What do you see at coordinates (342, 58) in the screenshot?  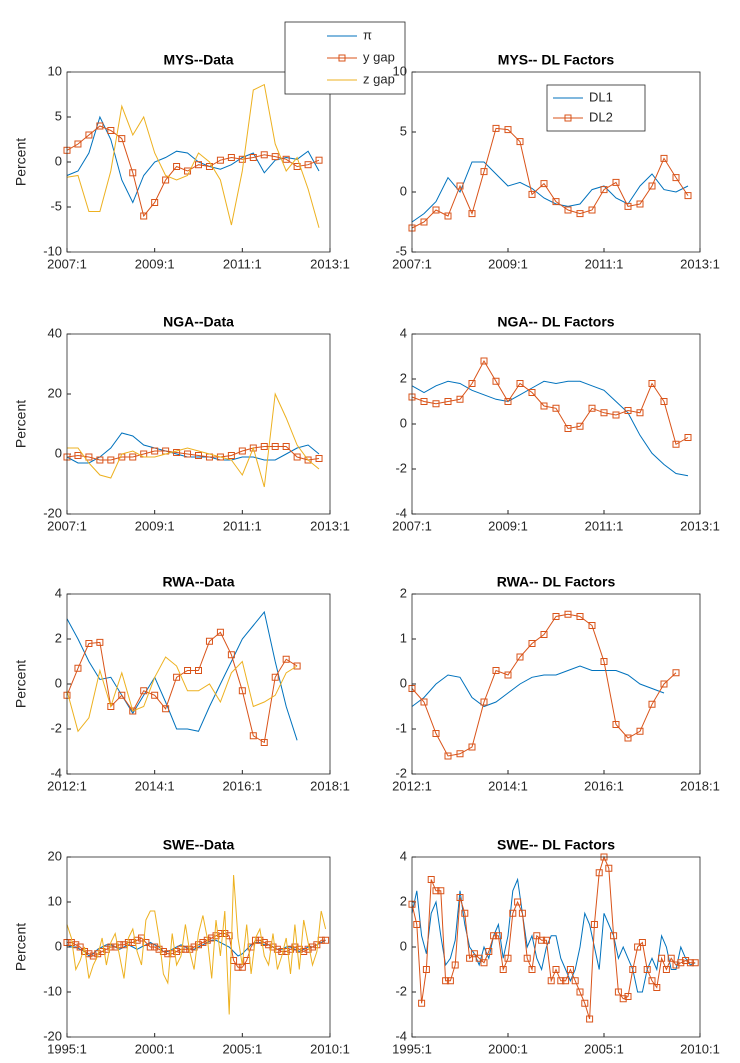 I see `legend-marker` at bounding box center [342, 58].